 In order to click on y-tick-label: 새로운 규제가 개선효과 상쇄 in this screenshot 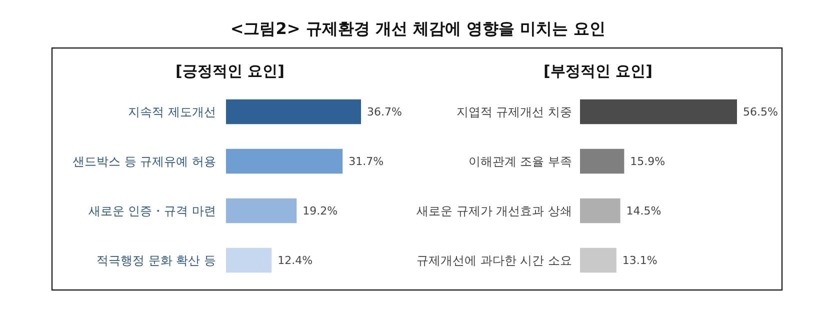, I will do `click(494, 211)`.